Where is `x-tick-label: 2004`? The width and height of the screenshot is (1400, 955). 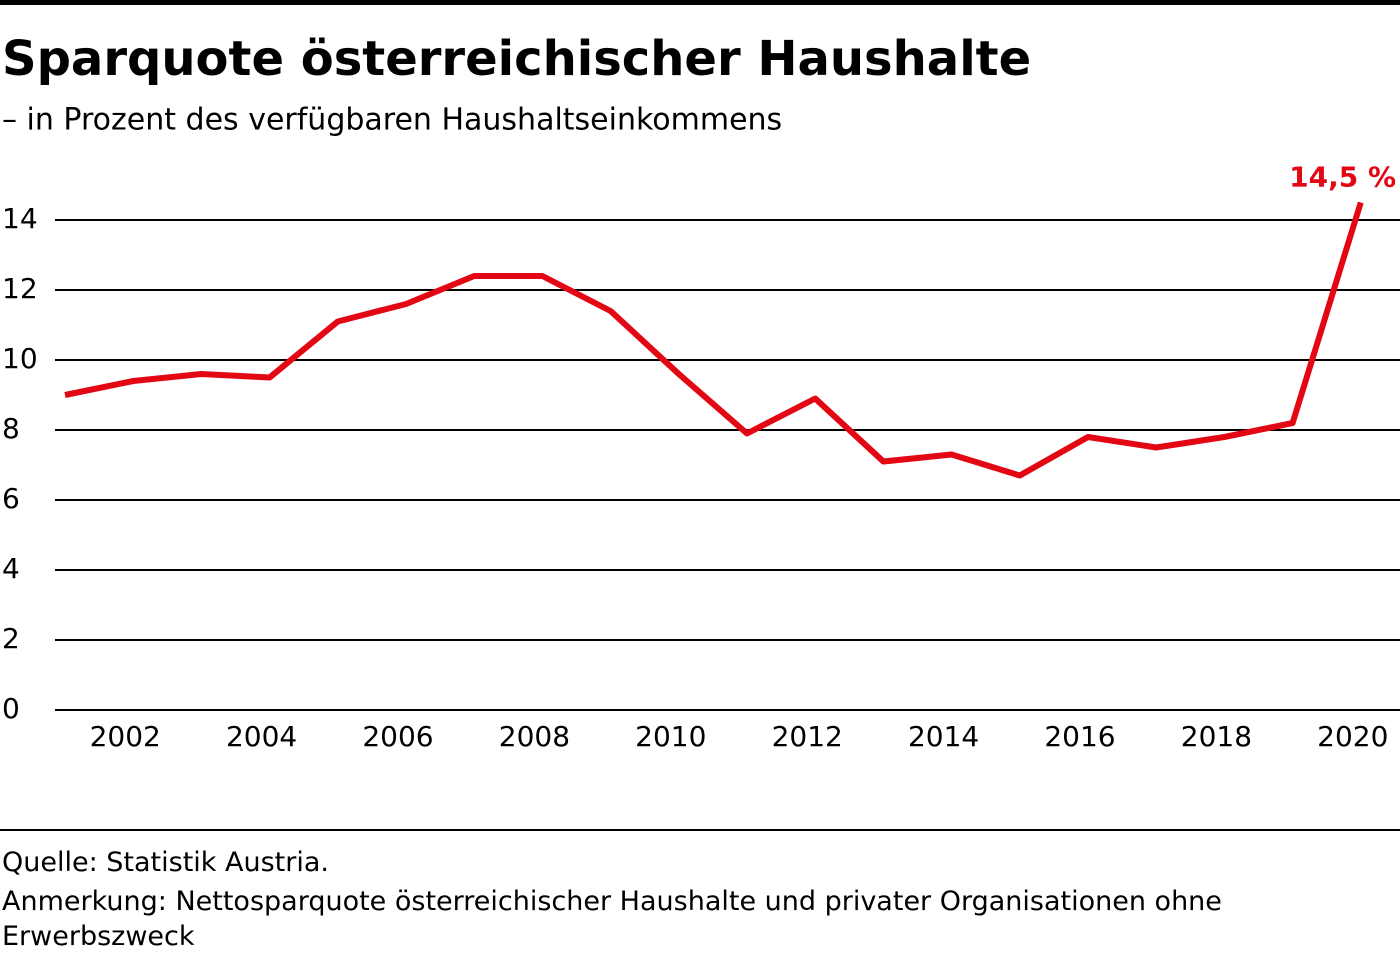 x-tick-label: 2004 is located at coordinates (261, 736).